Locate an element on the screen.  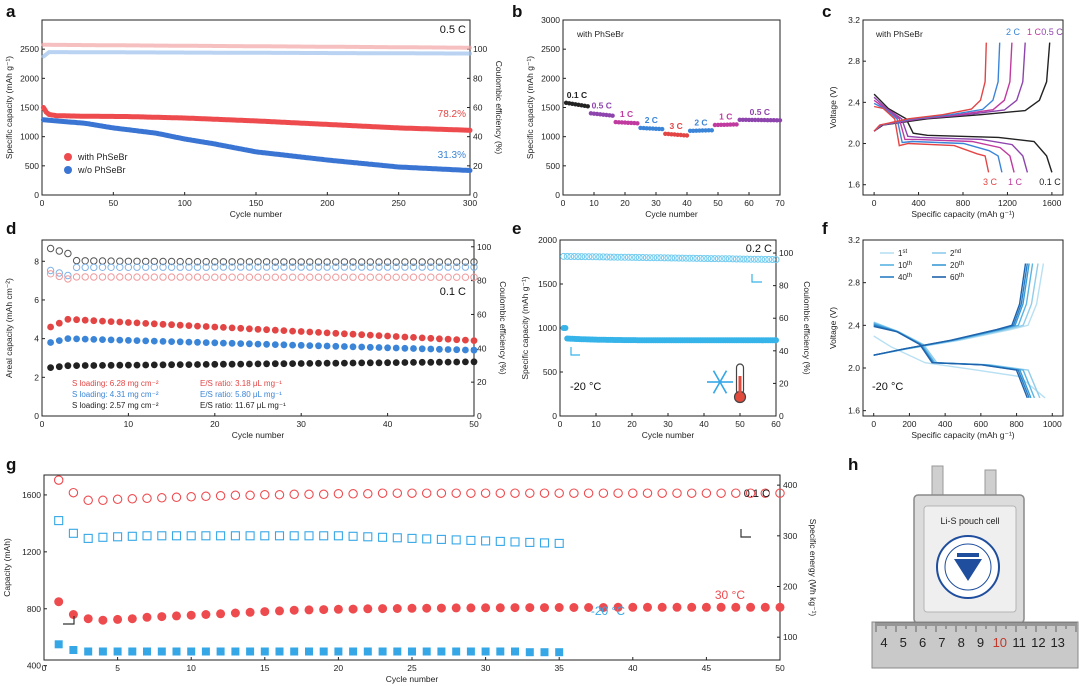
x-tick-label: 0 is located at coordinates (560, 424).